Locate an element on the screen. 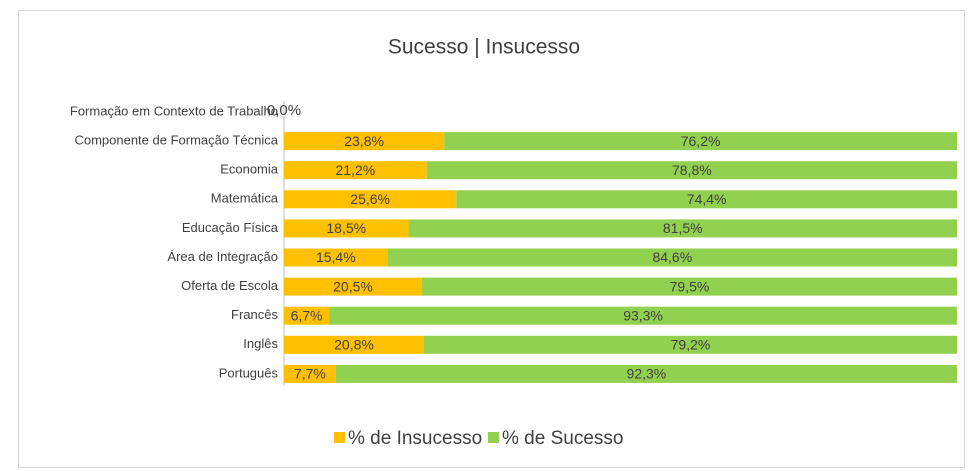  data-label: 92,3% is located at coordinates (647, 374).